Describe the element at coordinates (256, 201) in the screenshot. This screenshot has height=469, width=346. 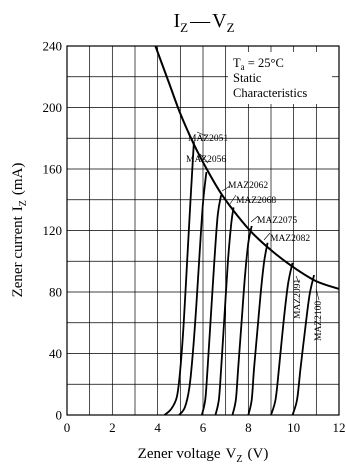
I see `series-label-maz2068: MAZ2068` at that location.